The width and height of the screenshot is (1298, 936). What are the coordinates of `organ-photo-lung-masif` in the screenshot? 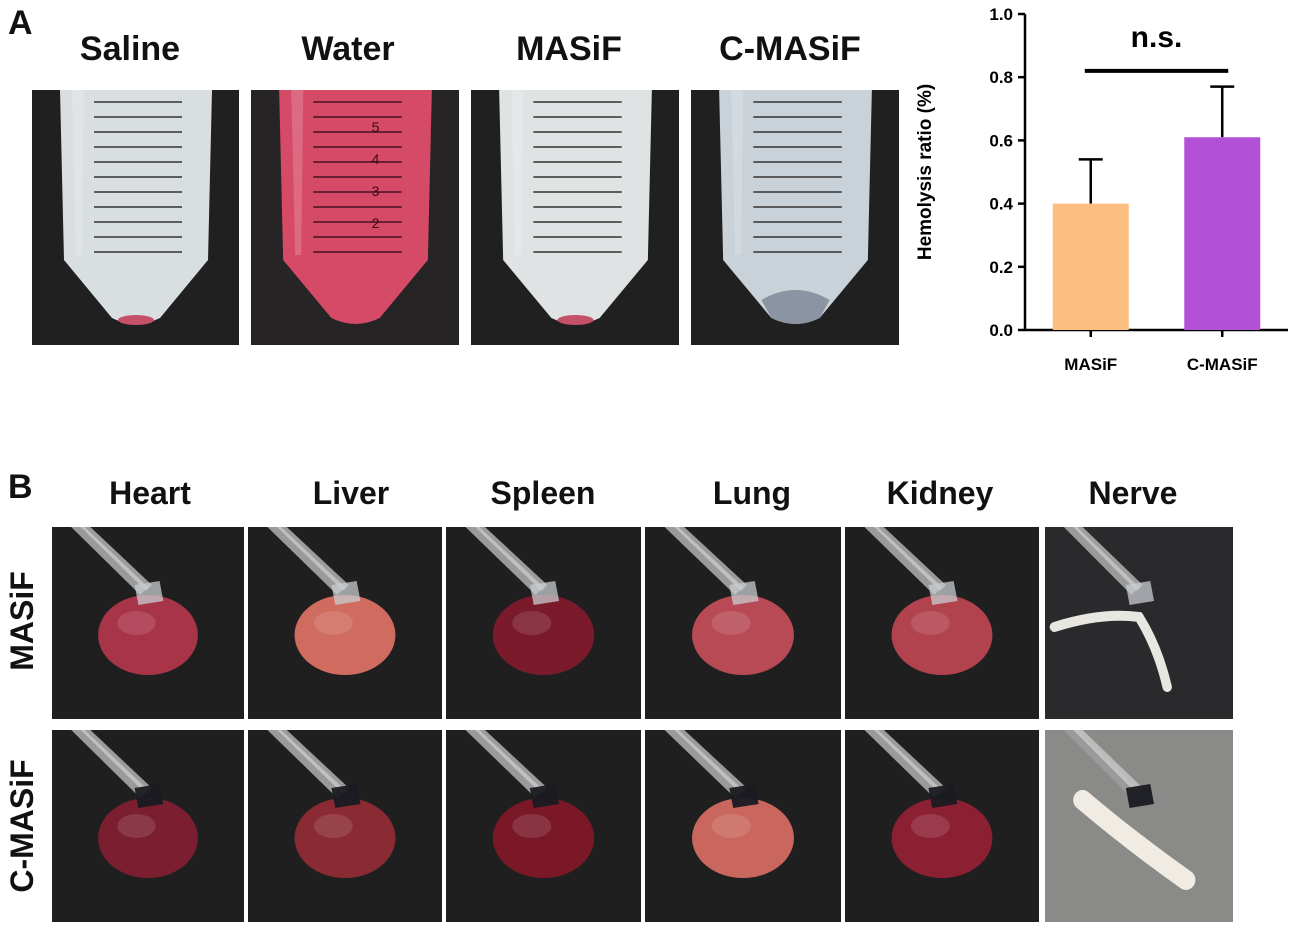 It's located at (743, 623).